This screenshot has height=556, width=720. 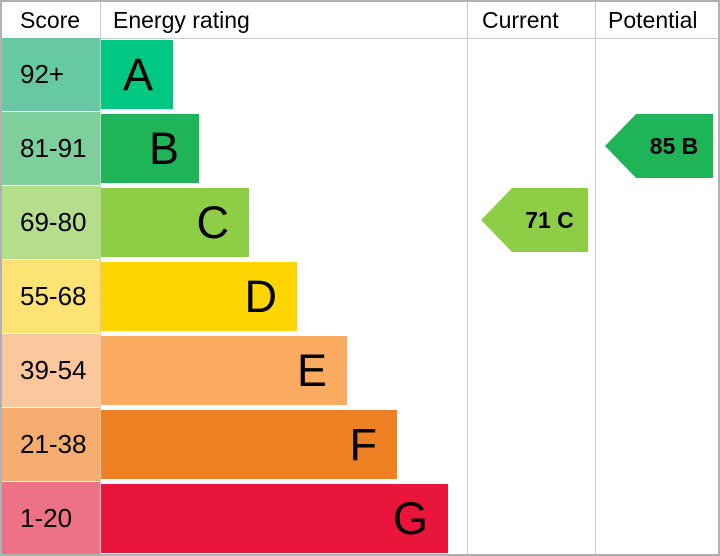 What do you see at coordinates (360, 371) in the screenshot?
I see `band-row-e: 39-54 E` at bounding box center [360, 371].